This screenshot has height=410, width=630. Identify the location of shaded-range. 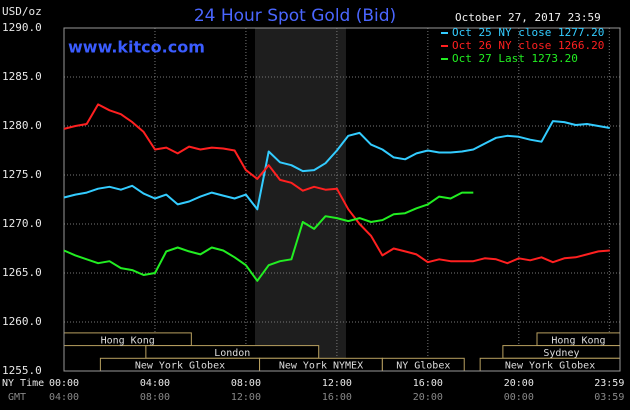
(300, 199).